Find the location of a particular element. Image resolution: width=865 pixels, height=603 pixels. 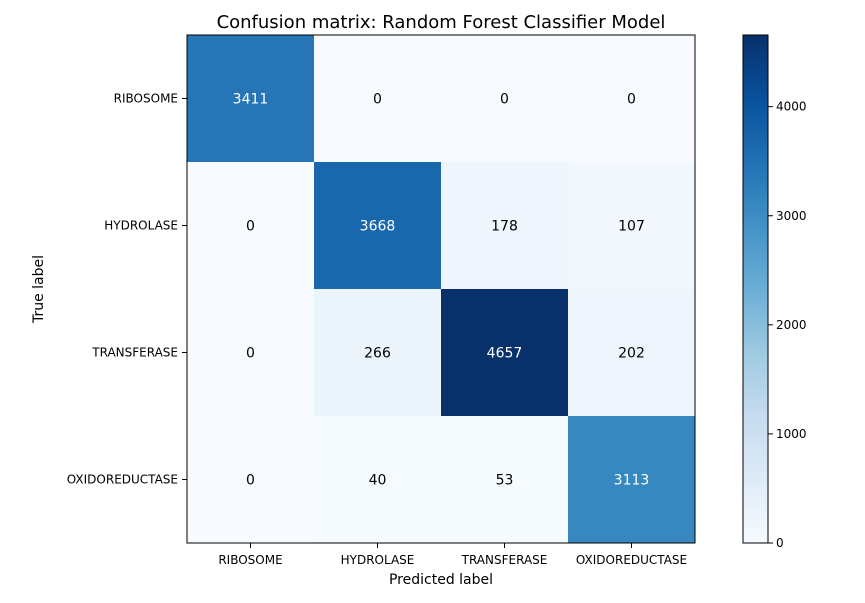

colorbar-tick-label: 2000 is located at coordinates (791, 325).